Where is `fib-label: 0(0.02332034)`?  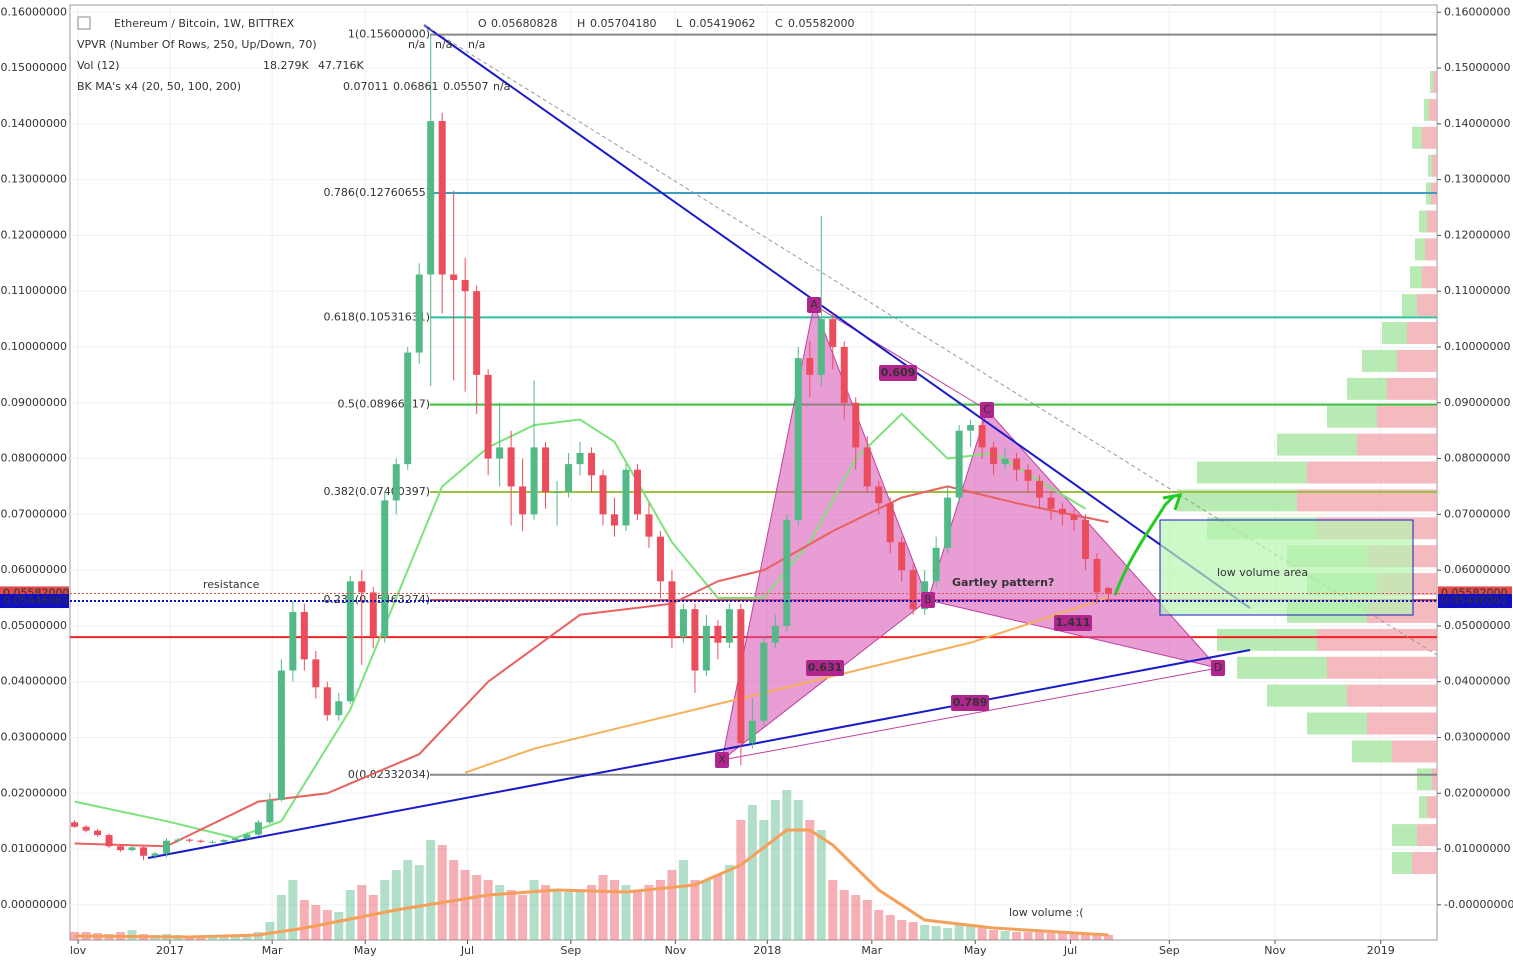
fib-label: 0(0.02332034) is located at coordinates (389, 774).